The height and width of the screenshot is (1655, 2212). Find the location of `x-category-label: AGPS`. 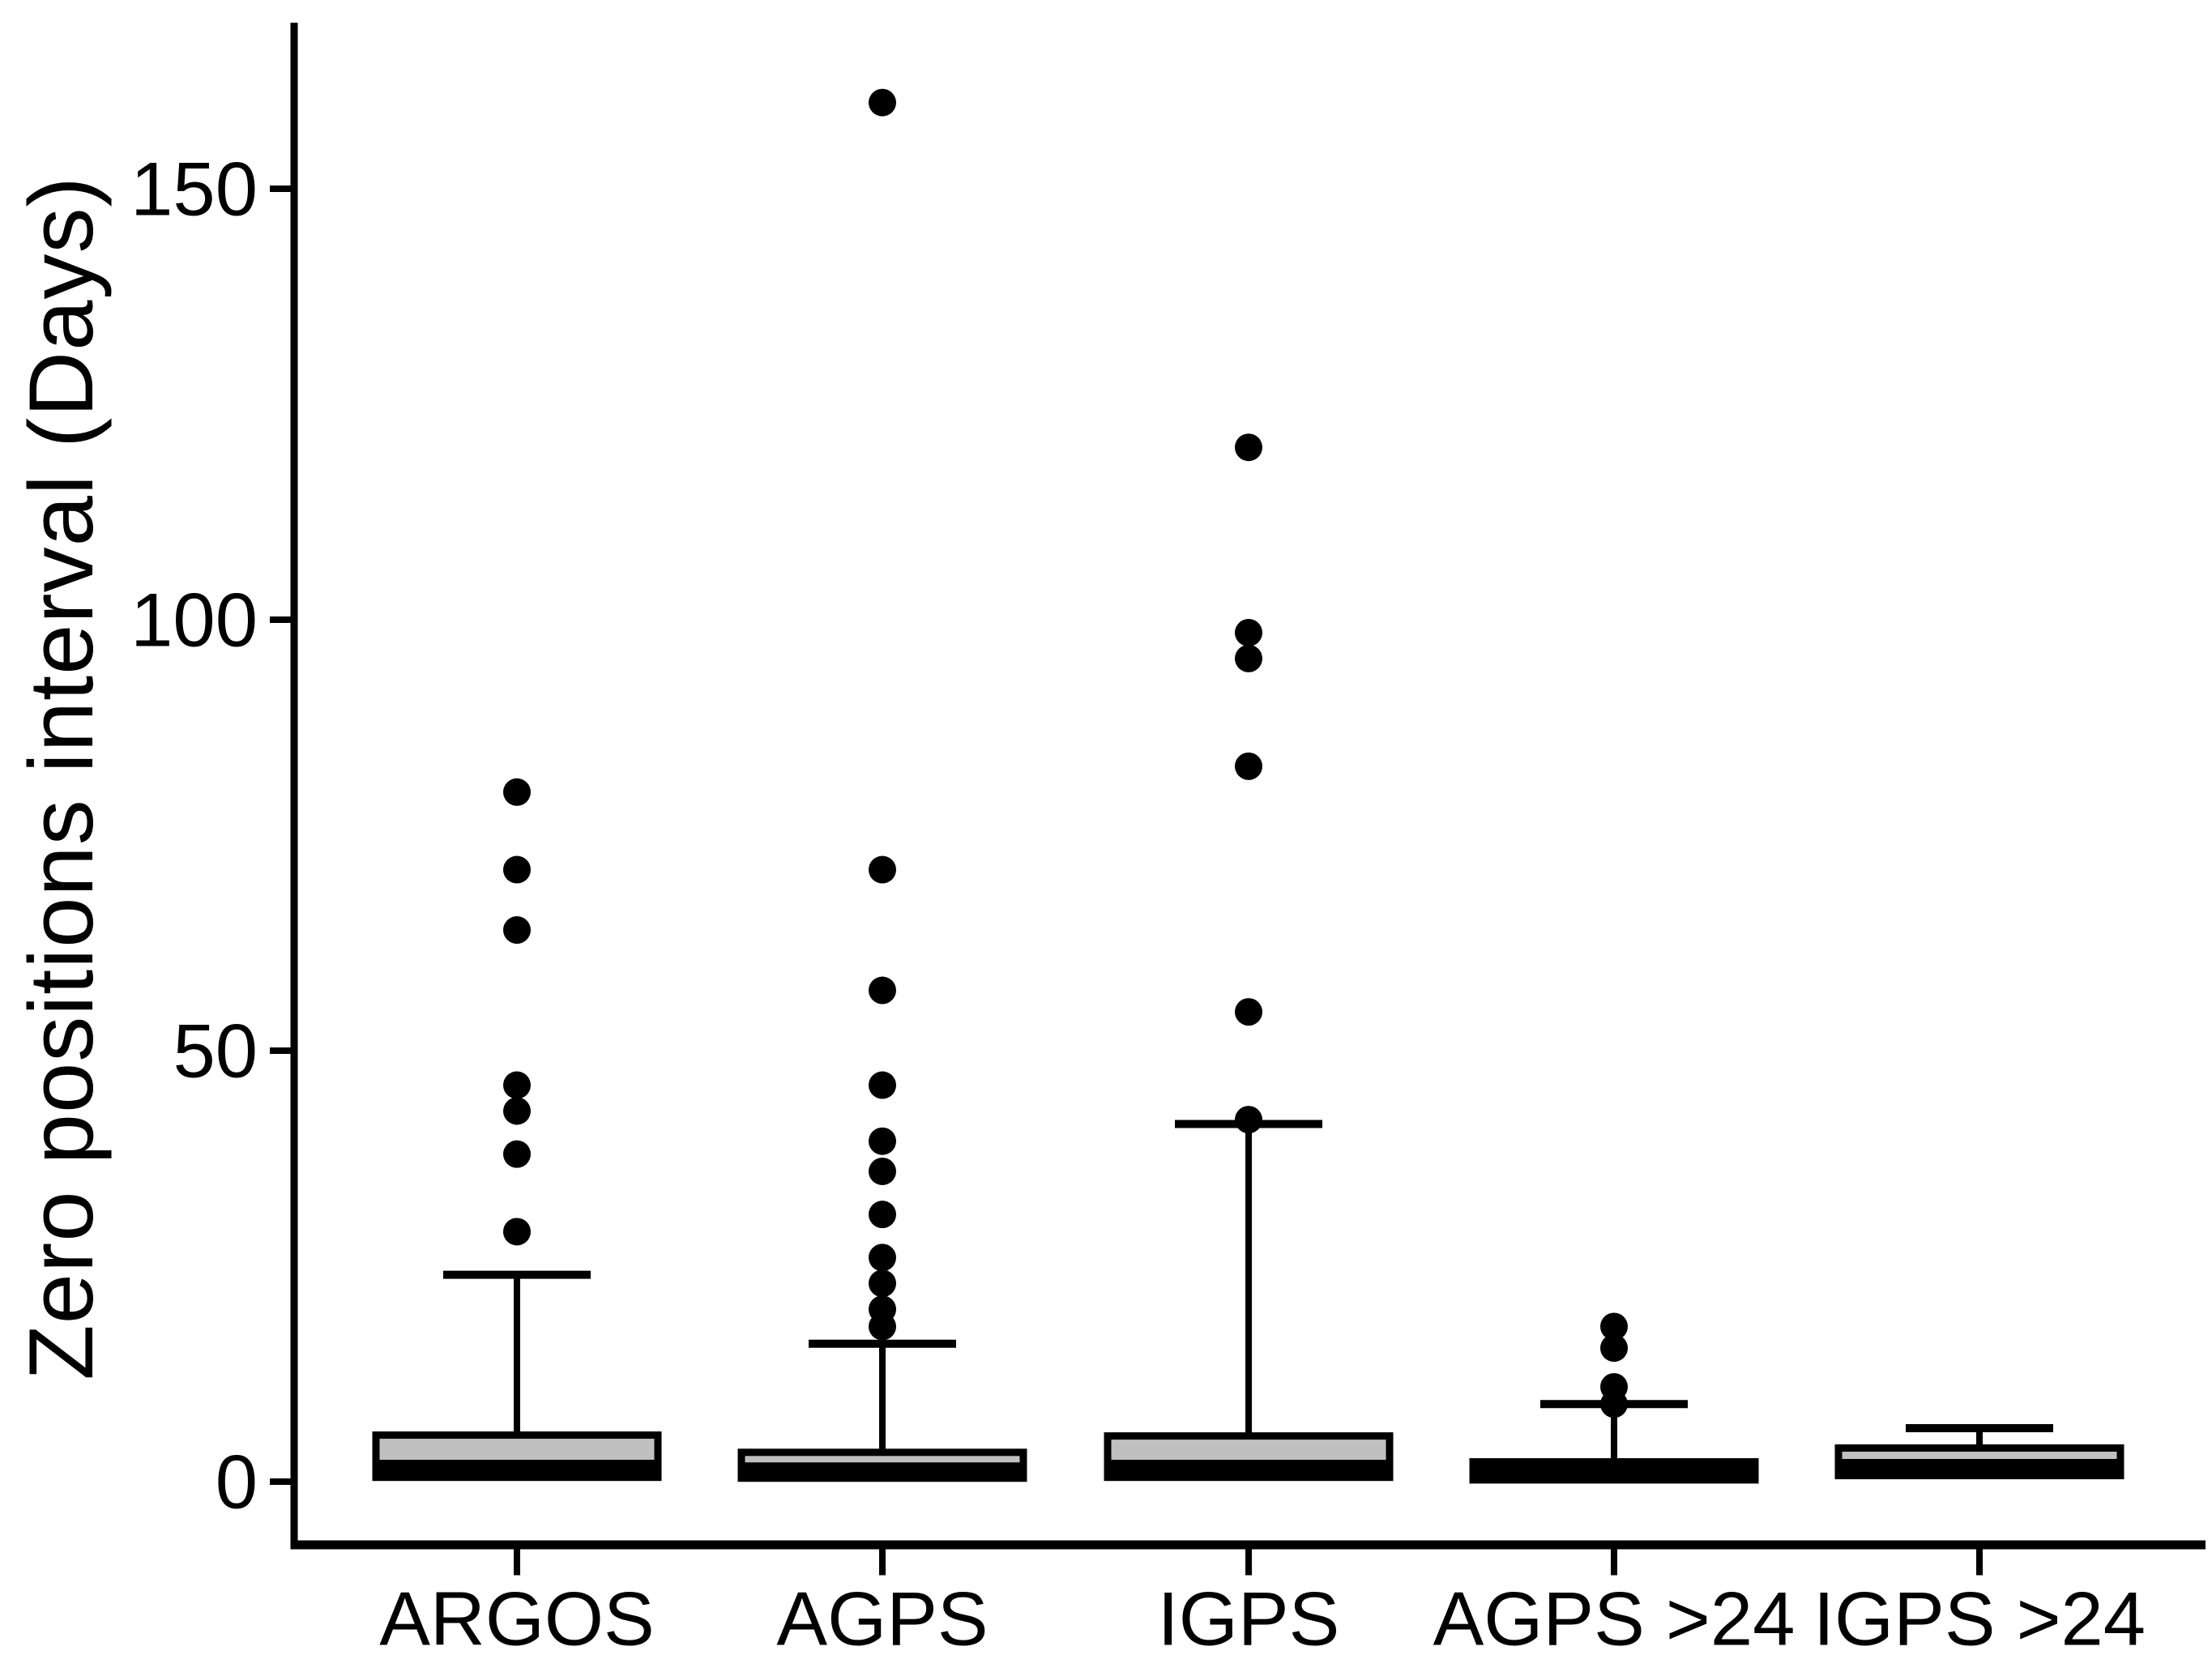

x-category-label: AGPS is located at coordinates (882, 1615).